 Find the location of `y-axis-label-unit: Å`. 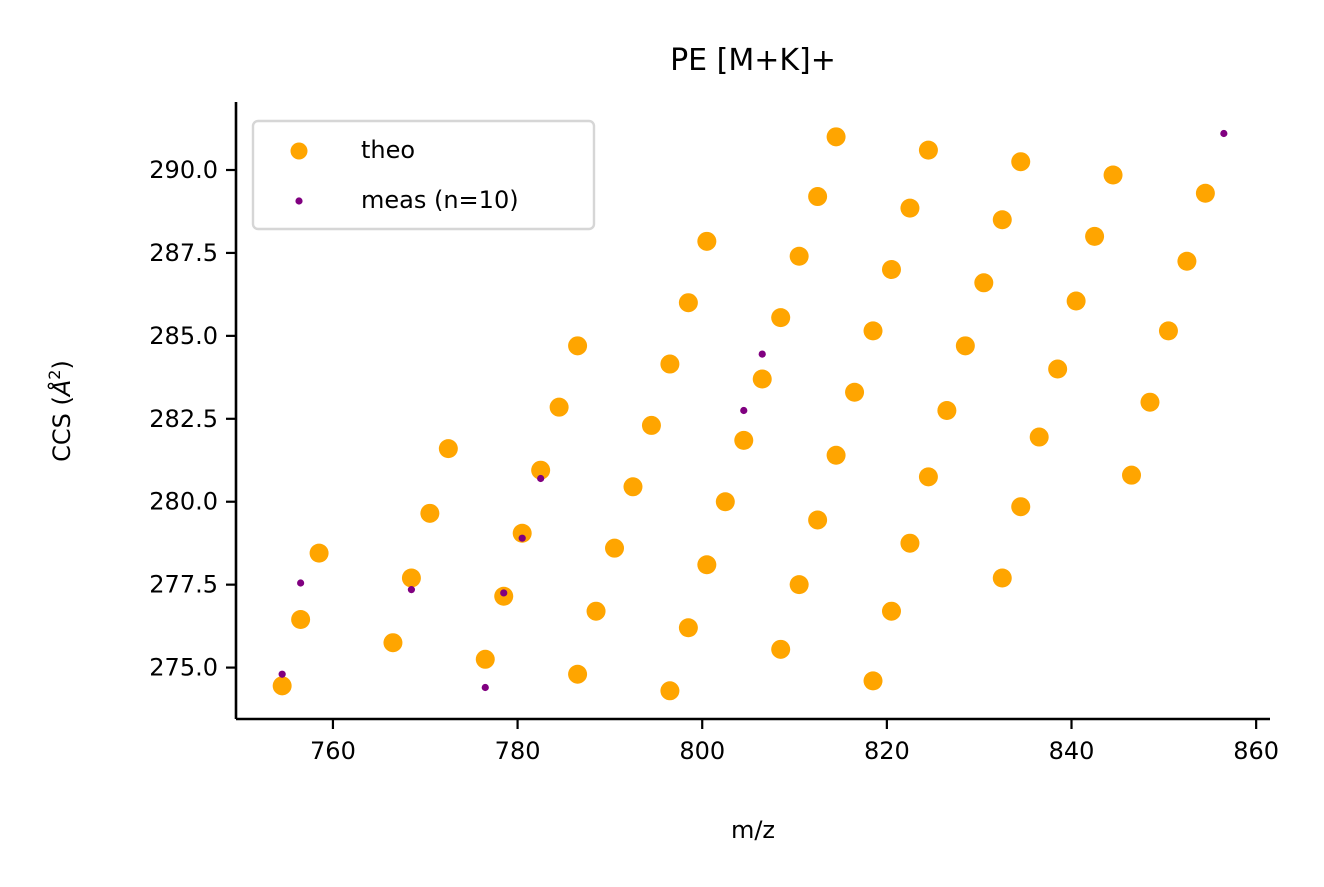

y-axis-label-unit: Å is located at coordinates (61, 389).